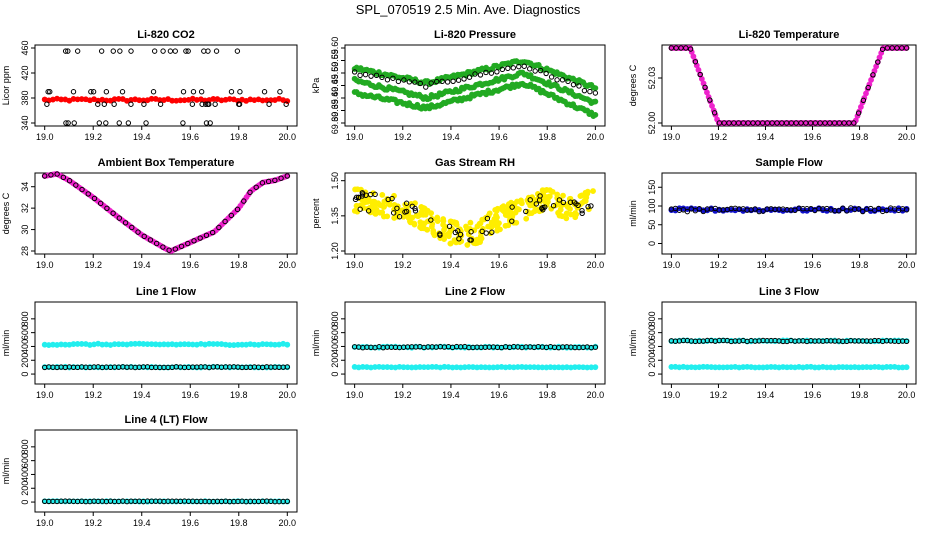  What do you see at coordinates (166, 212) in the screenshot?
I see `series-temp` at bounding box center [166, 212].